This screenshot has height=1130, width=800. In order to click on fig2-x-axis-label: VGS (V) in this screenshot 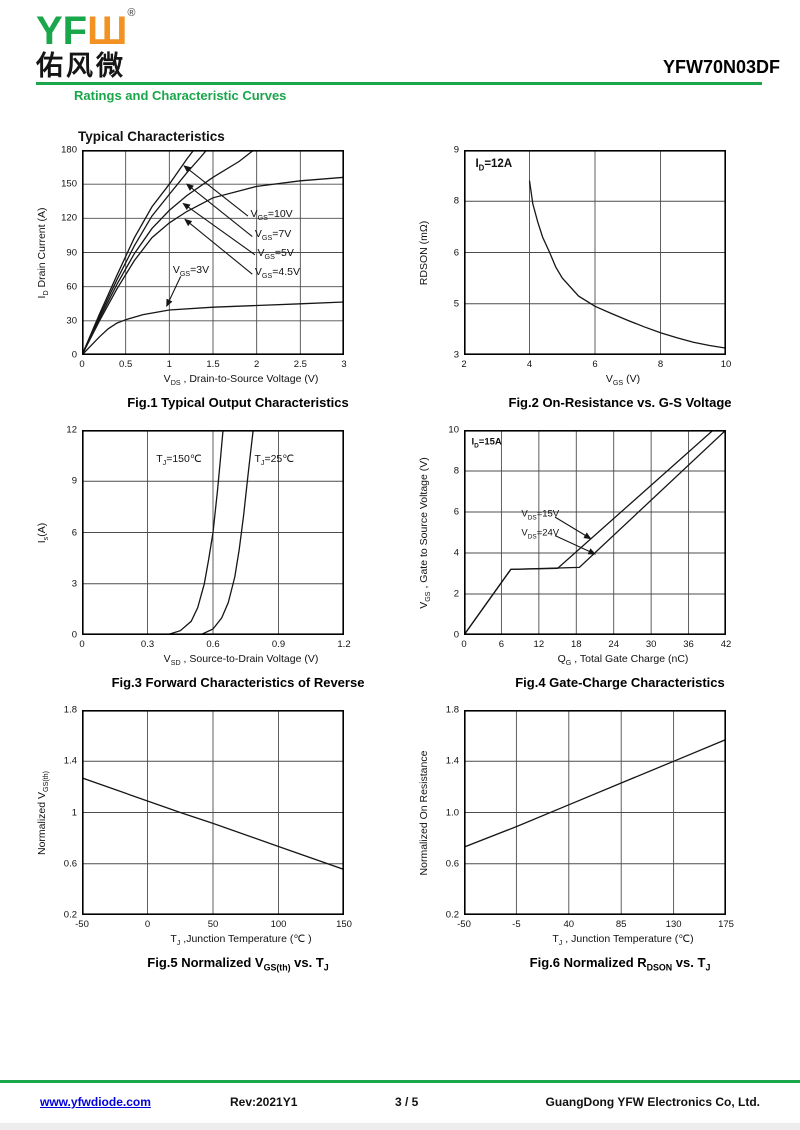, I will do `click(600, 380)`.